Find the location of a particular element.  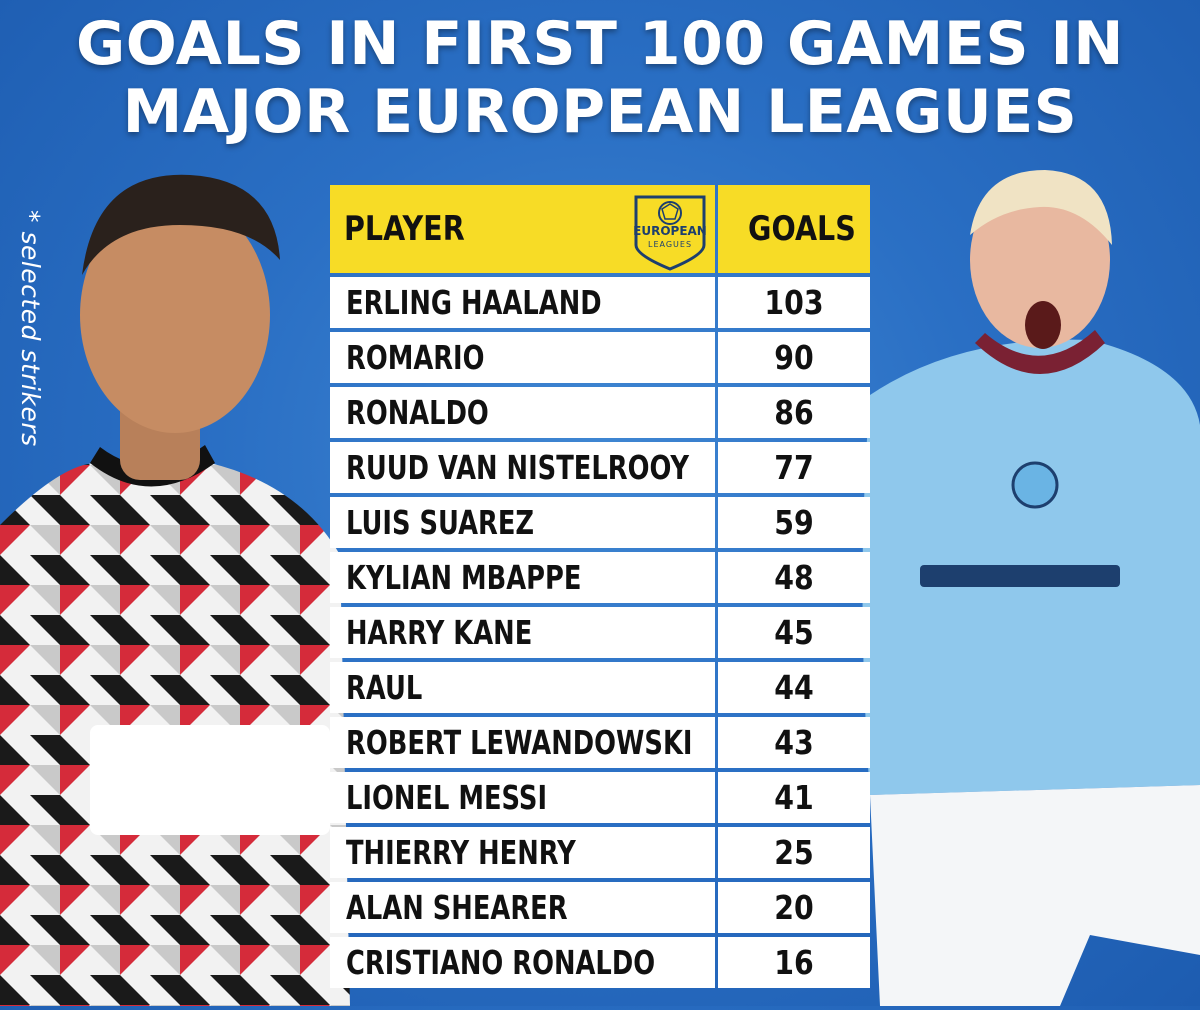

player-cell: ALAN SHEARER is located at coordinates (522, 907).